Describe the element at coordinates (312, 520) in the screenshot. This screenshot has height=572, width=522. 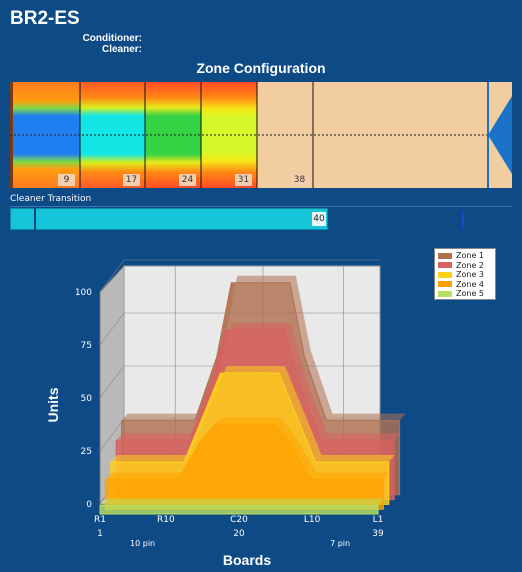
I see `x-tick-label: L10` at that location.